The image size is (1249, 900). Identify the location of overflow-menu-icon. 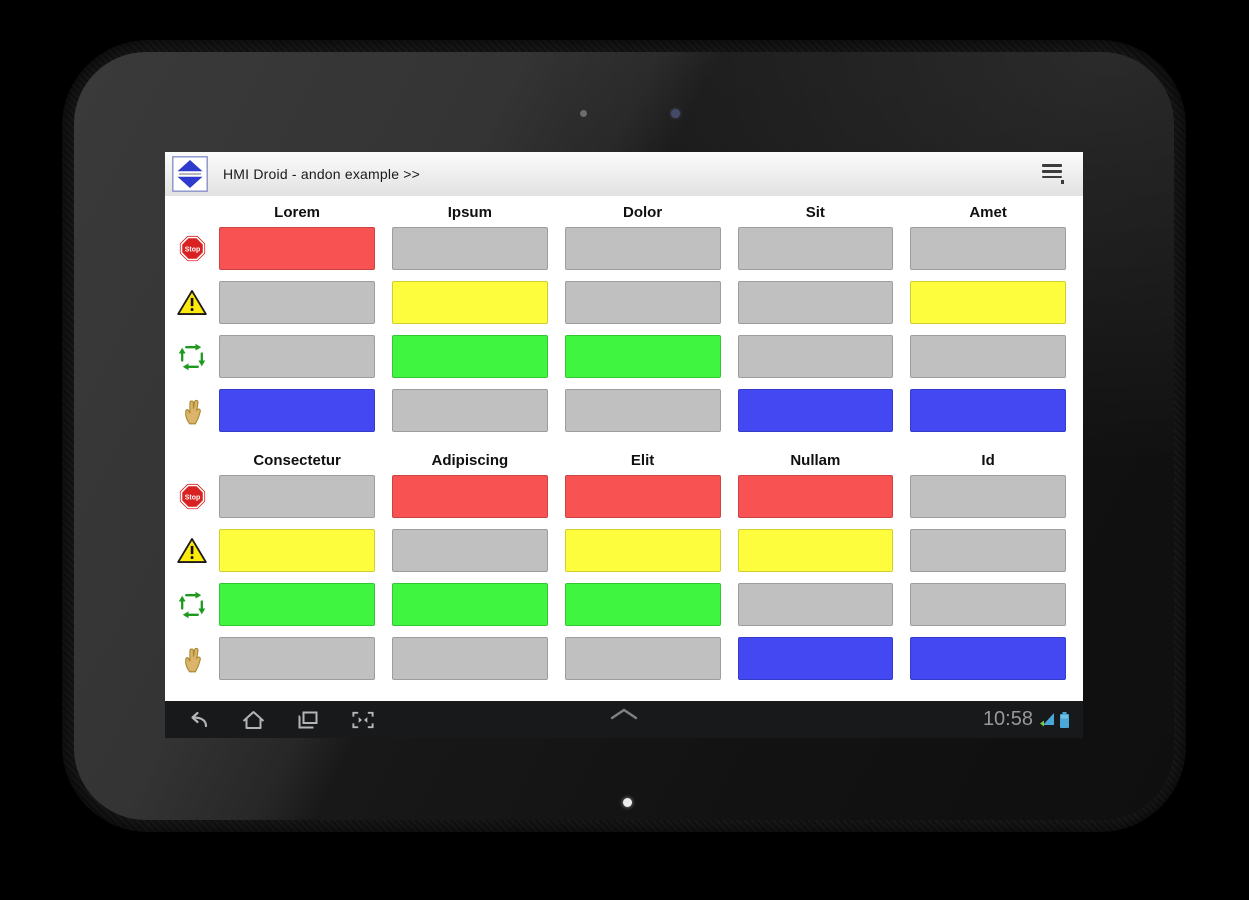
(1052, 174).